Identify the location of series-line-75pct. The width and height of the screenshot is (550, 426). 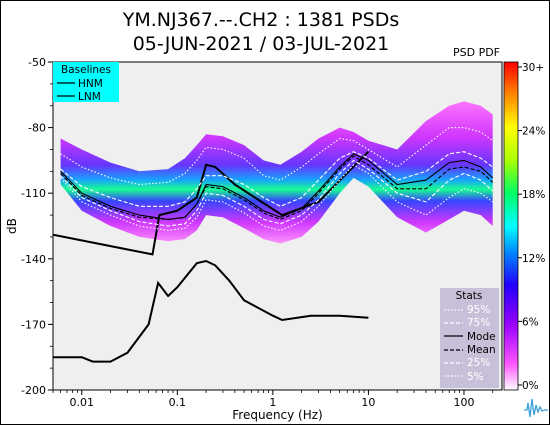
(277, 179).